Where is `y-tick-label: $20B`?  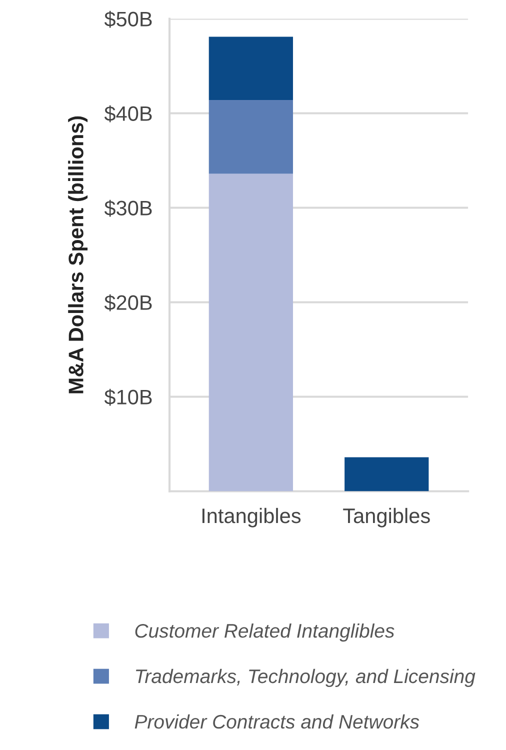
y-tick-label: $20B is located at coordinates (128, 303).